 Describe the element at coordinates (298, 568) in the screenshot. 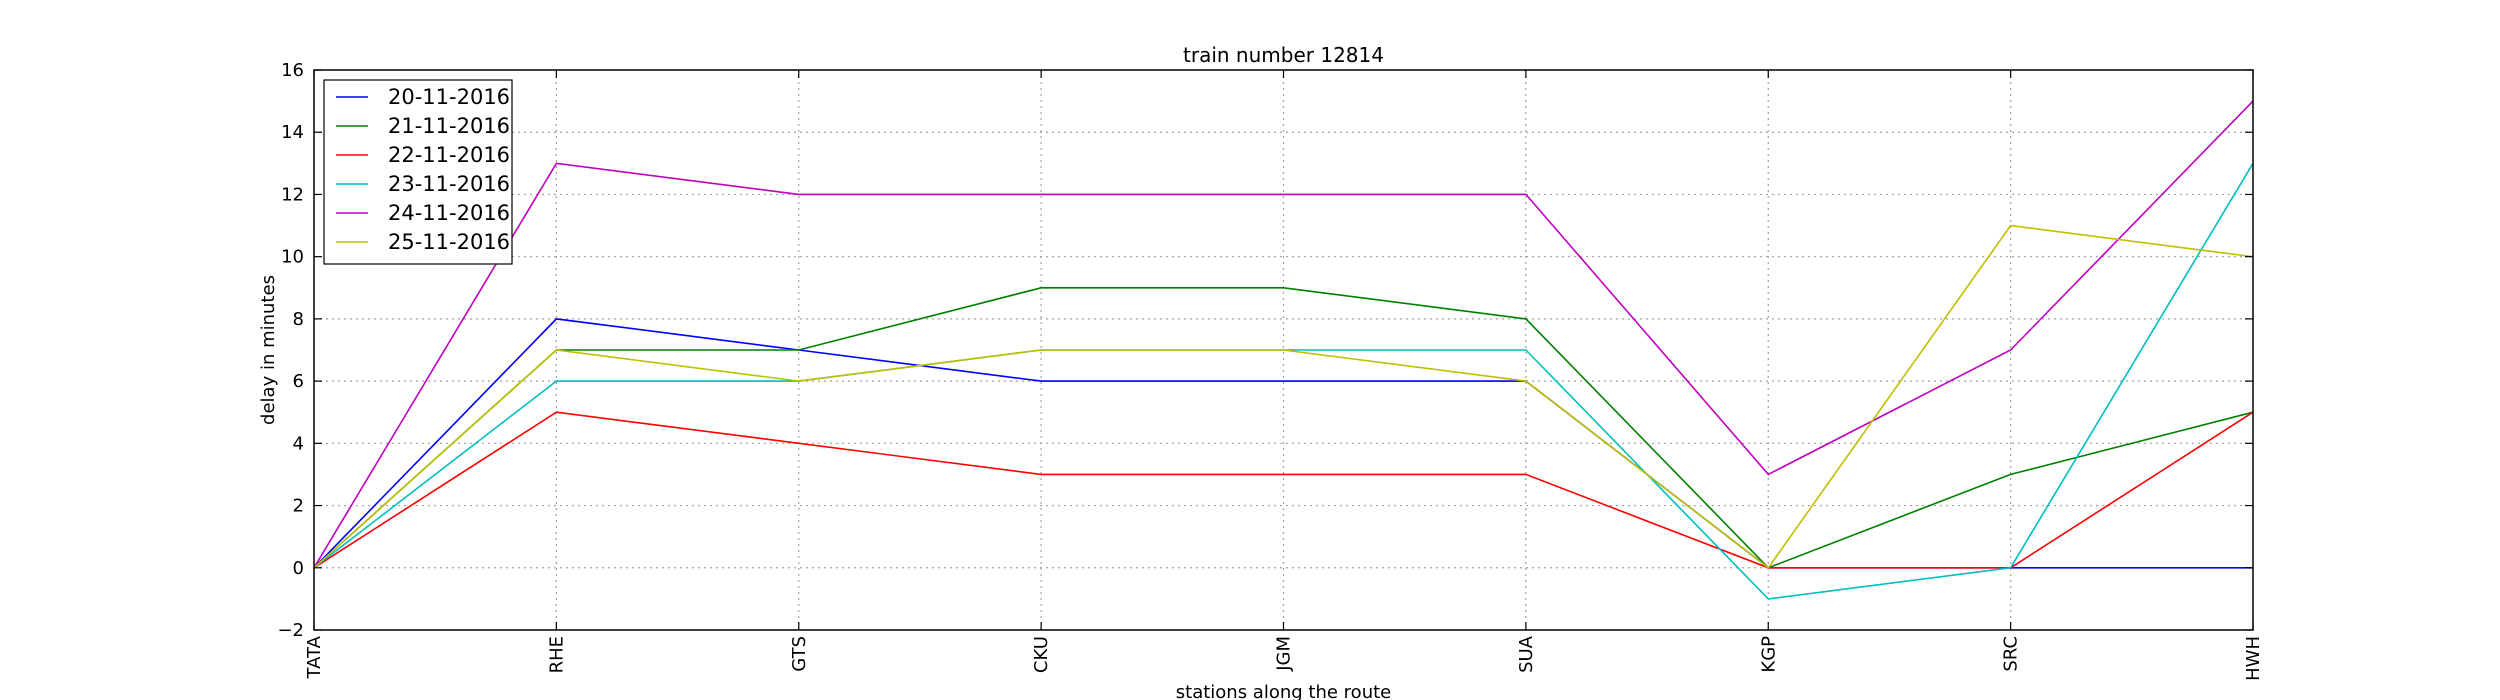

I see `y-tick-label: 0` at that location.